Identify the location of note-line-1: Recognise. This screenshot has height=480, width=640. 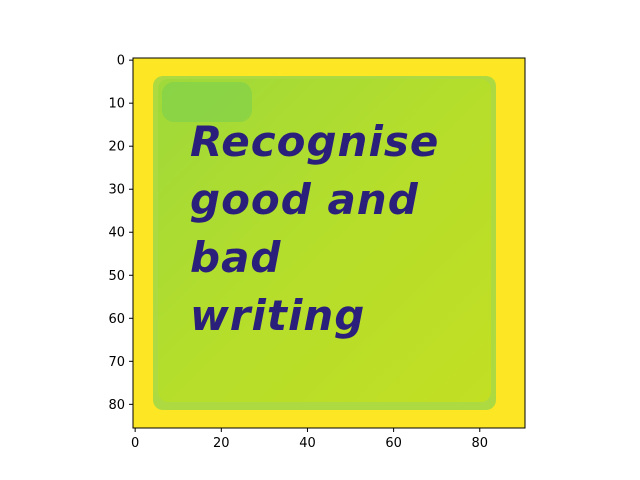
(314, 141).